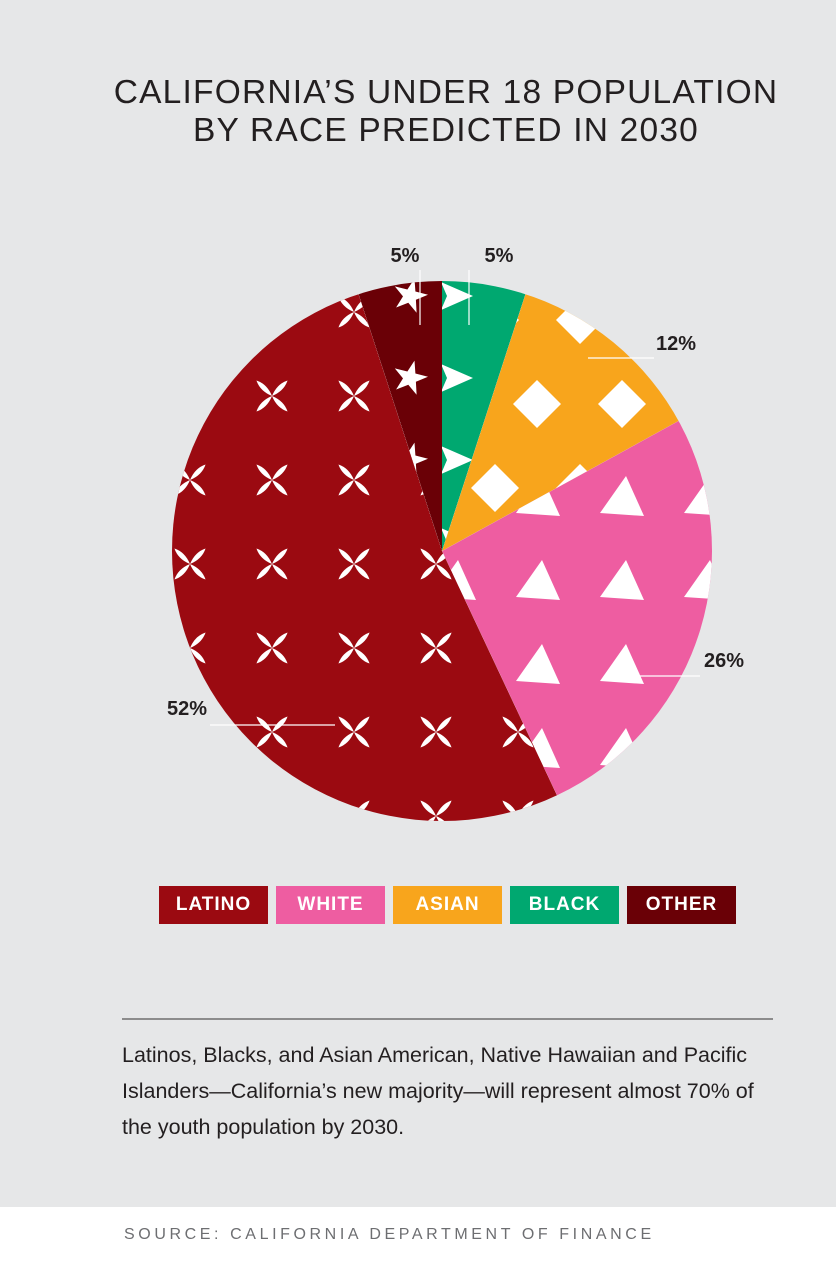 This screenshot has height=1288, width=836. What do you see at coordinates (724, 661) in the screenshot?
I see `slice-label-white: 26%` at bounding box center [724, 661].